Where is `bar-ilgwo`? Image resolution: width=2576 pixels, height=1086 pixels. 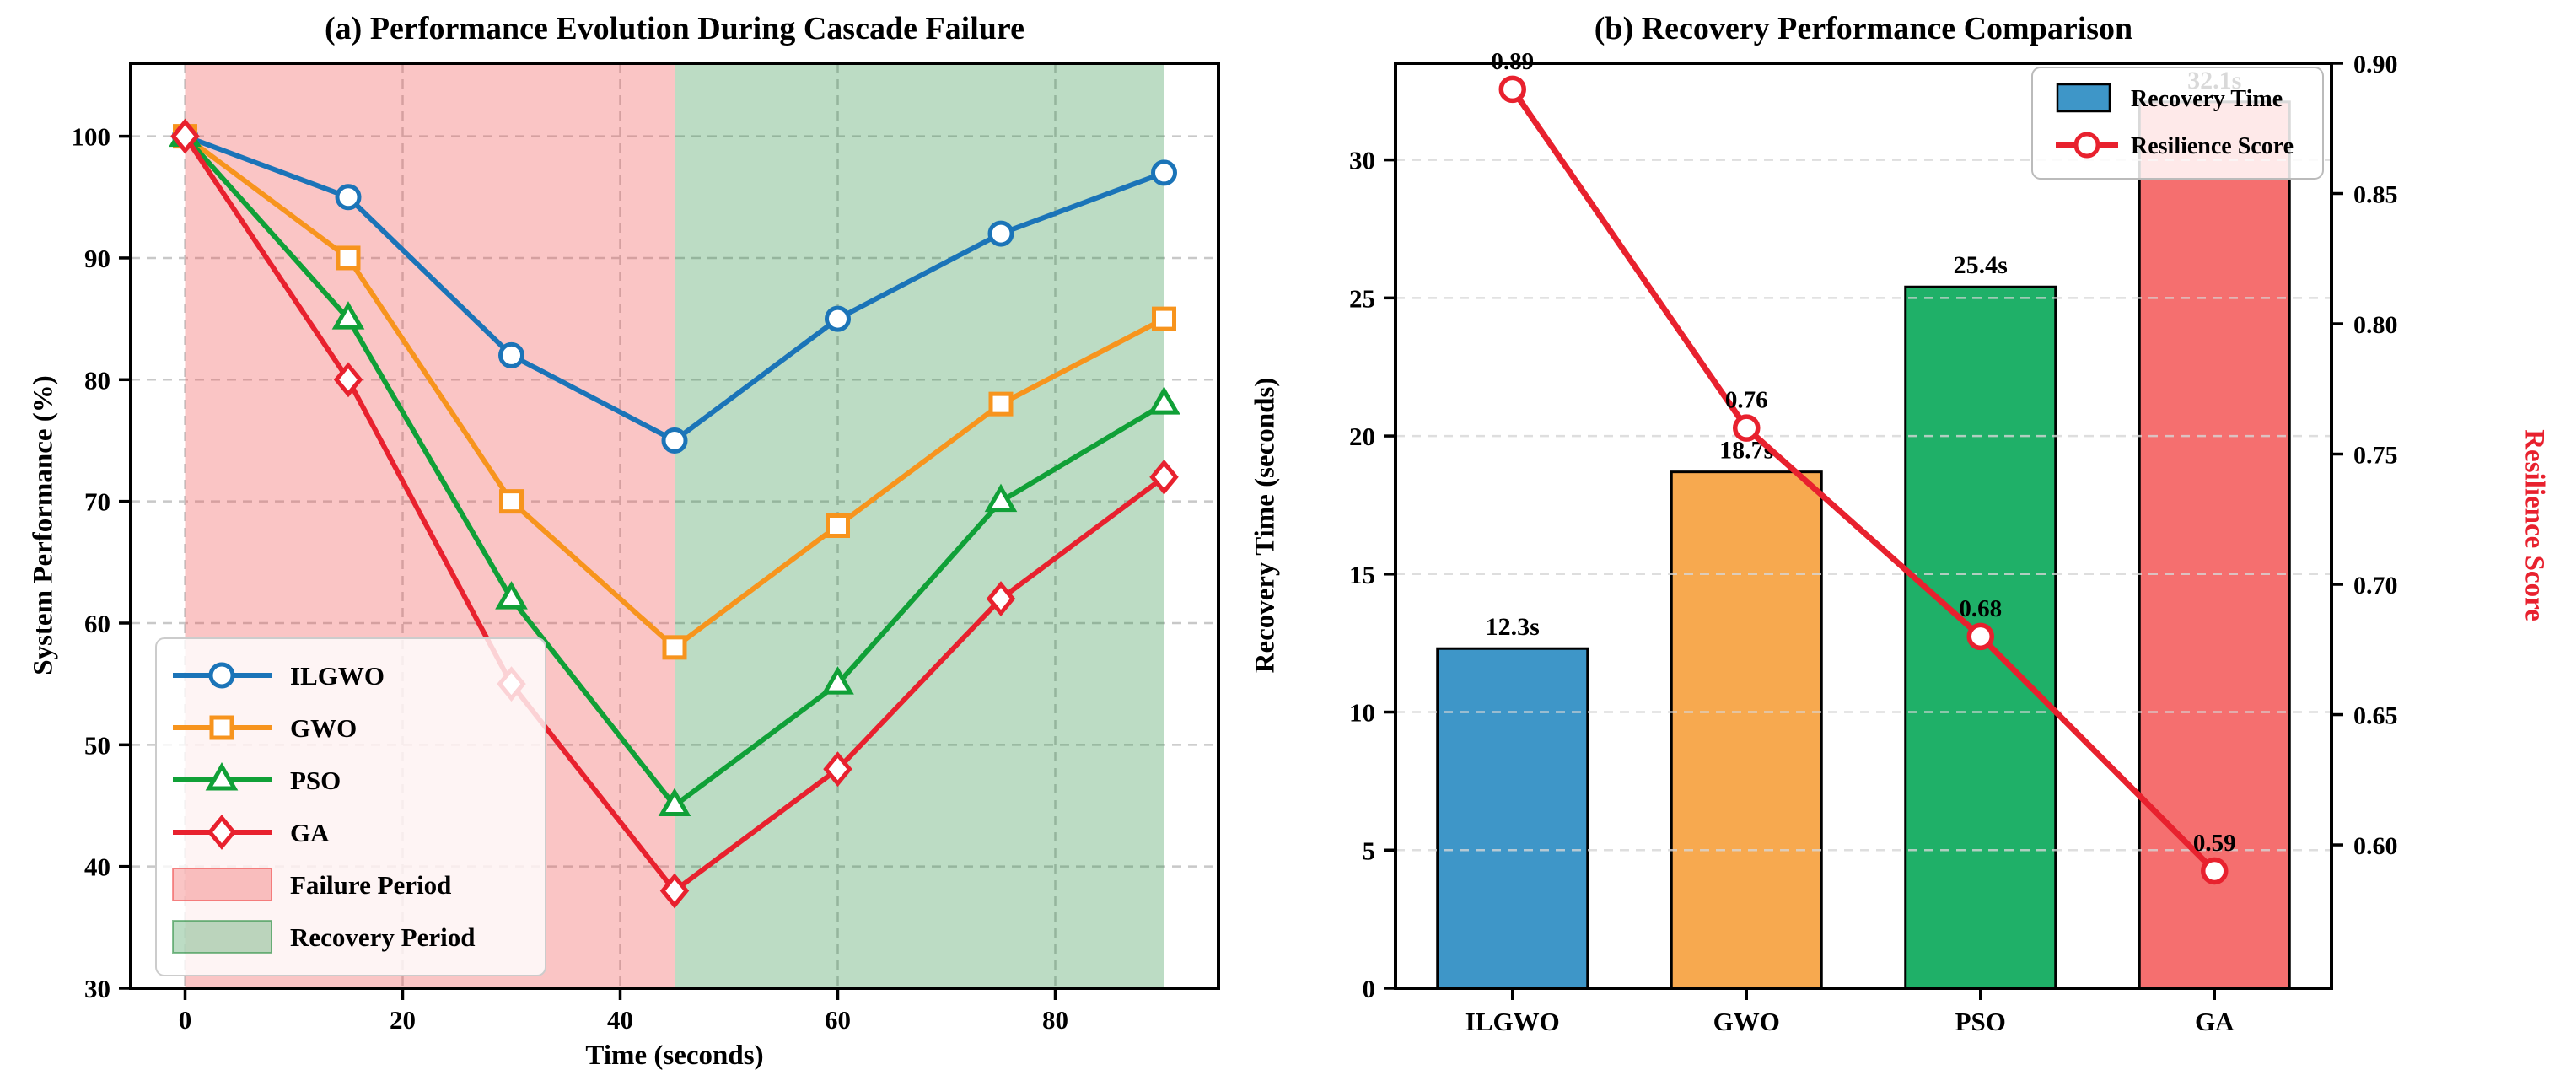 bar-ilgwo is located at coordinates (1512, 818).